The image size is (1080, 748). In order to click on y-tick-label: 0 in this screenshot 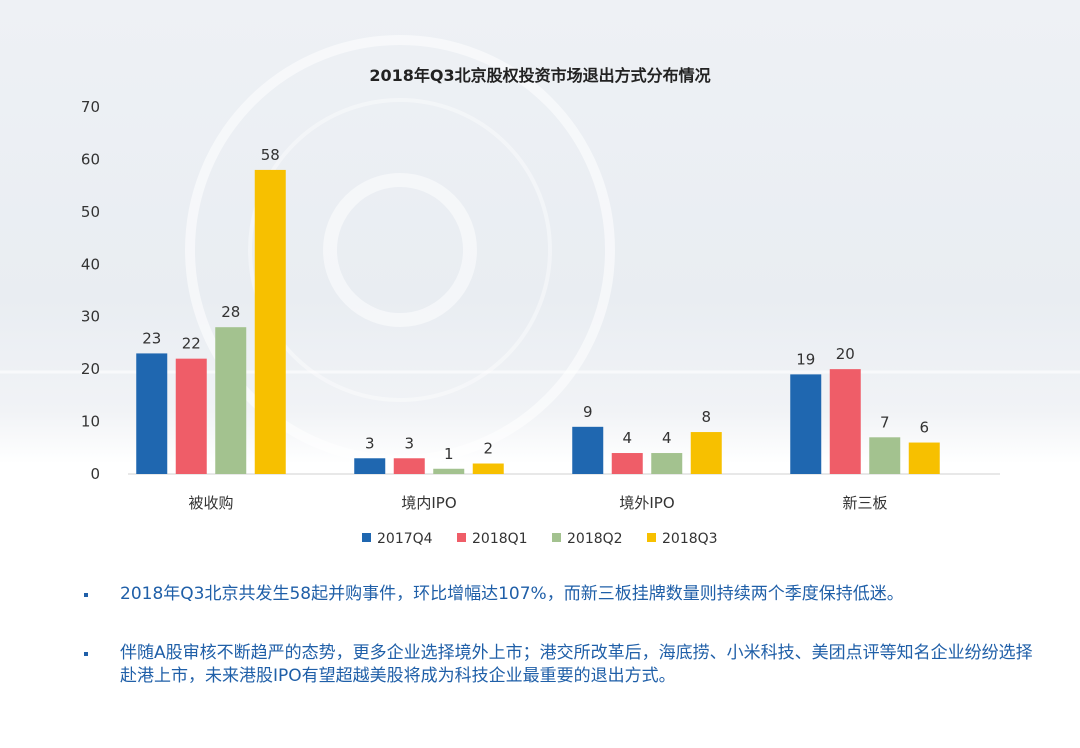, I will do `click(95, 474)`.